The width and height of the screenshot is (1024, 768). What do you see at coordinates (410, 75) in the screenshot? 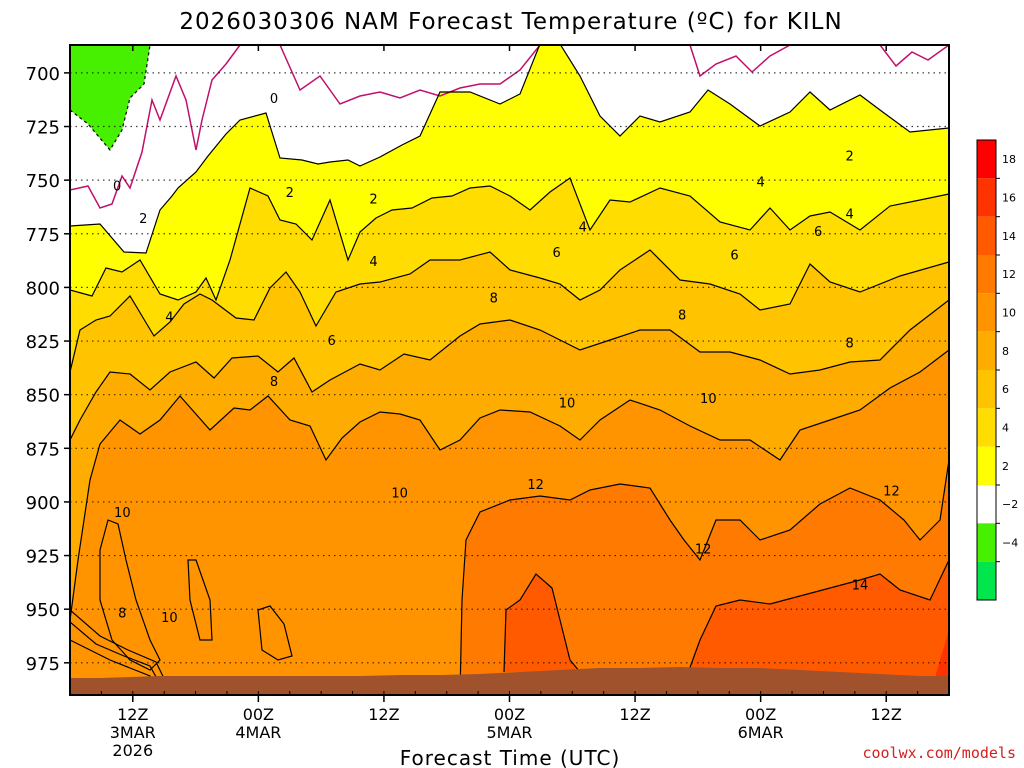
I see `zero-contour-mid` at bounding box center [410, 75].